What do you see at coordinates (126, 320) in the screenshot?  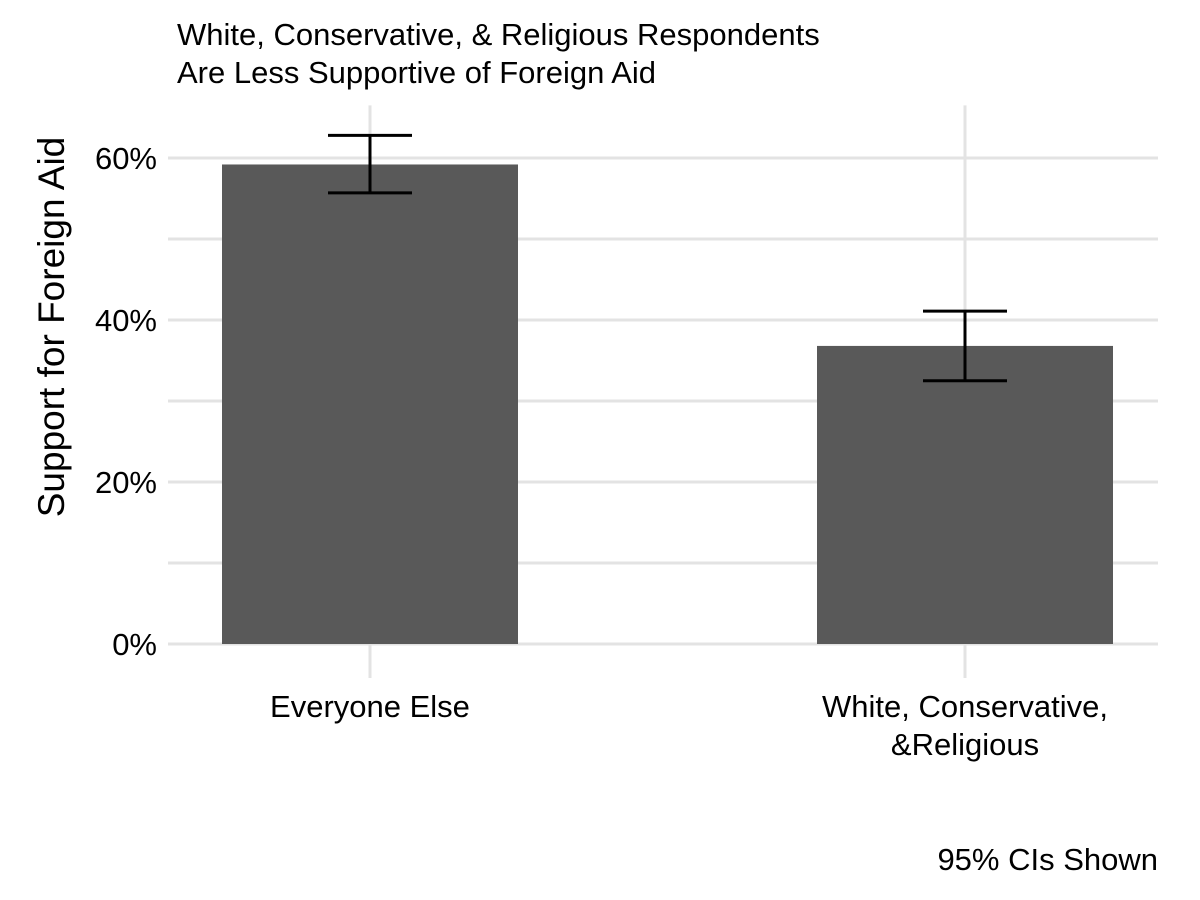 I see `y-tick-label: 40%` at bounding box center [126, 320].